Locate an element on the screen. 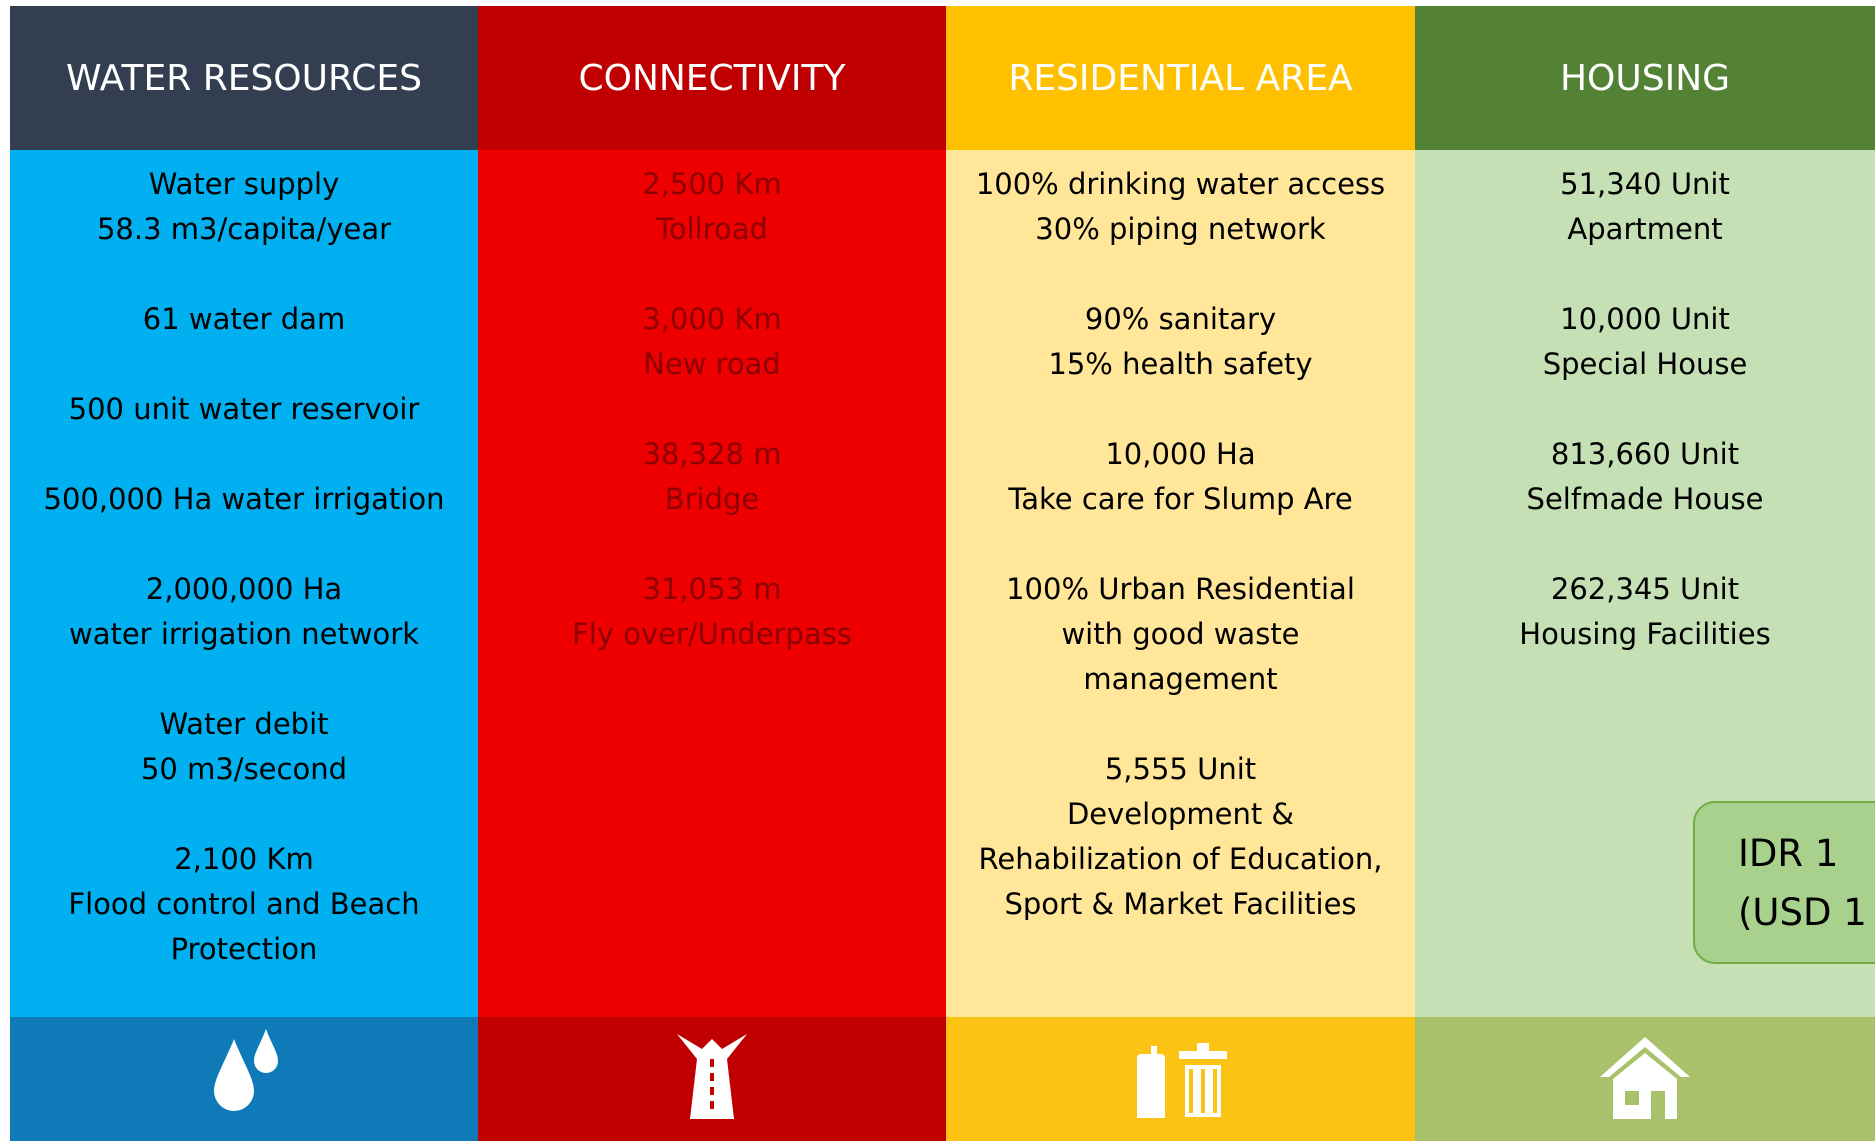  item: 262,345 Unit Housing Facilities is located at coordinates (1645, 612).